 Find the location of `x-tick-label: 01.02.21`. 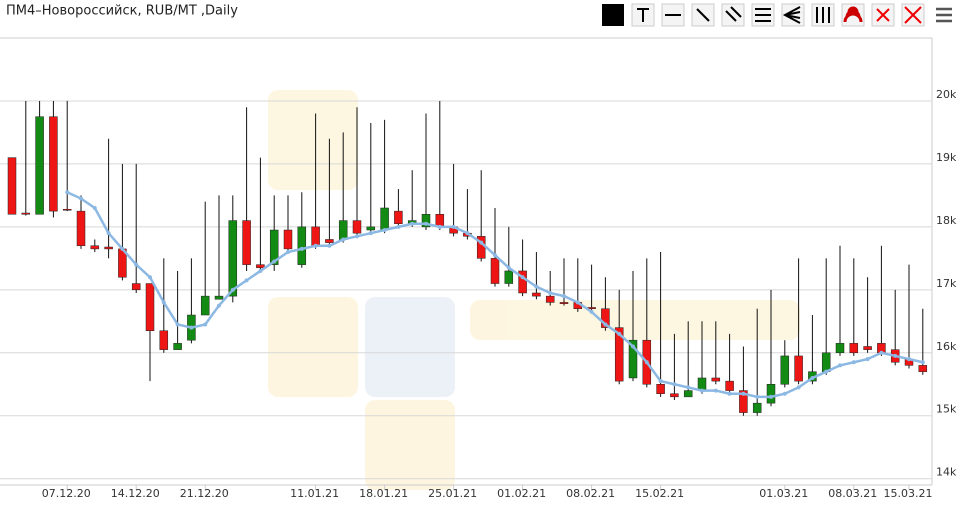

x-tick-label: 01.02.21 is located at coordinates (521, 493).